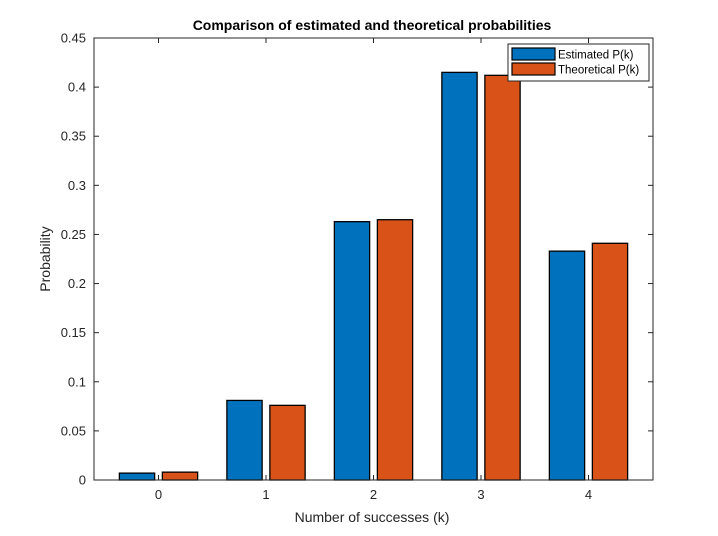  Describe the element at coordinates (395, 350) in the screenshot. I see `bar-theoretical-k2` at that location.